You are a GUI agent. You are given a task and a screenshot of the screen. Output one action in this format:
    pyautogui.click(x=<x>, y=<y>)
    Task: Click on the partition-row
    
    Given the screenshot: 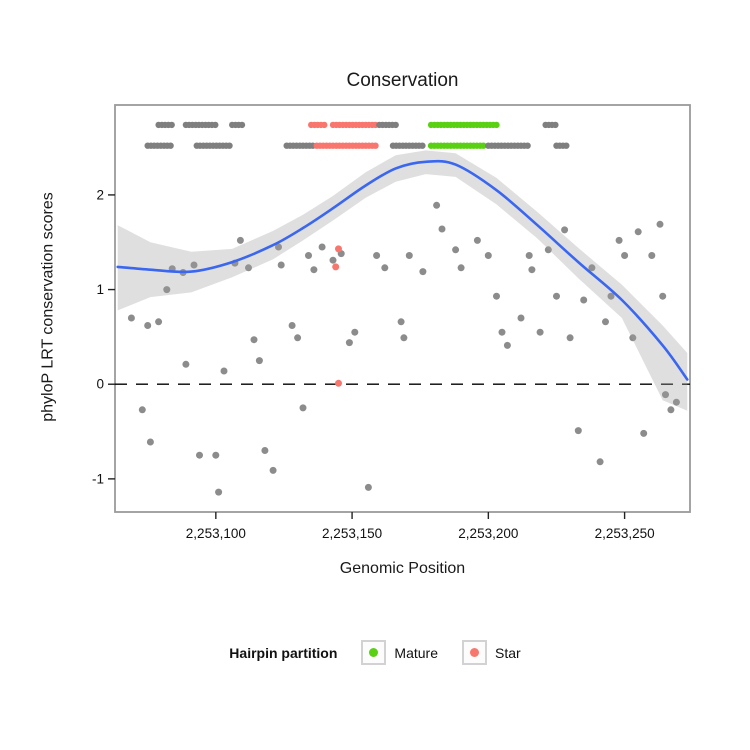 What is the action you would take?
    pyautogui.click(x=357, y=125)
    